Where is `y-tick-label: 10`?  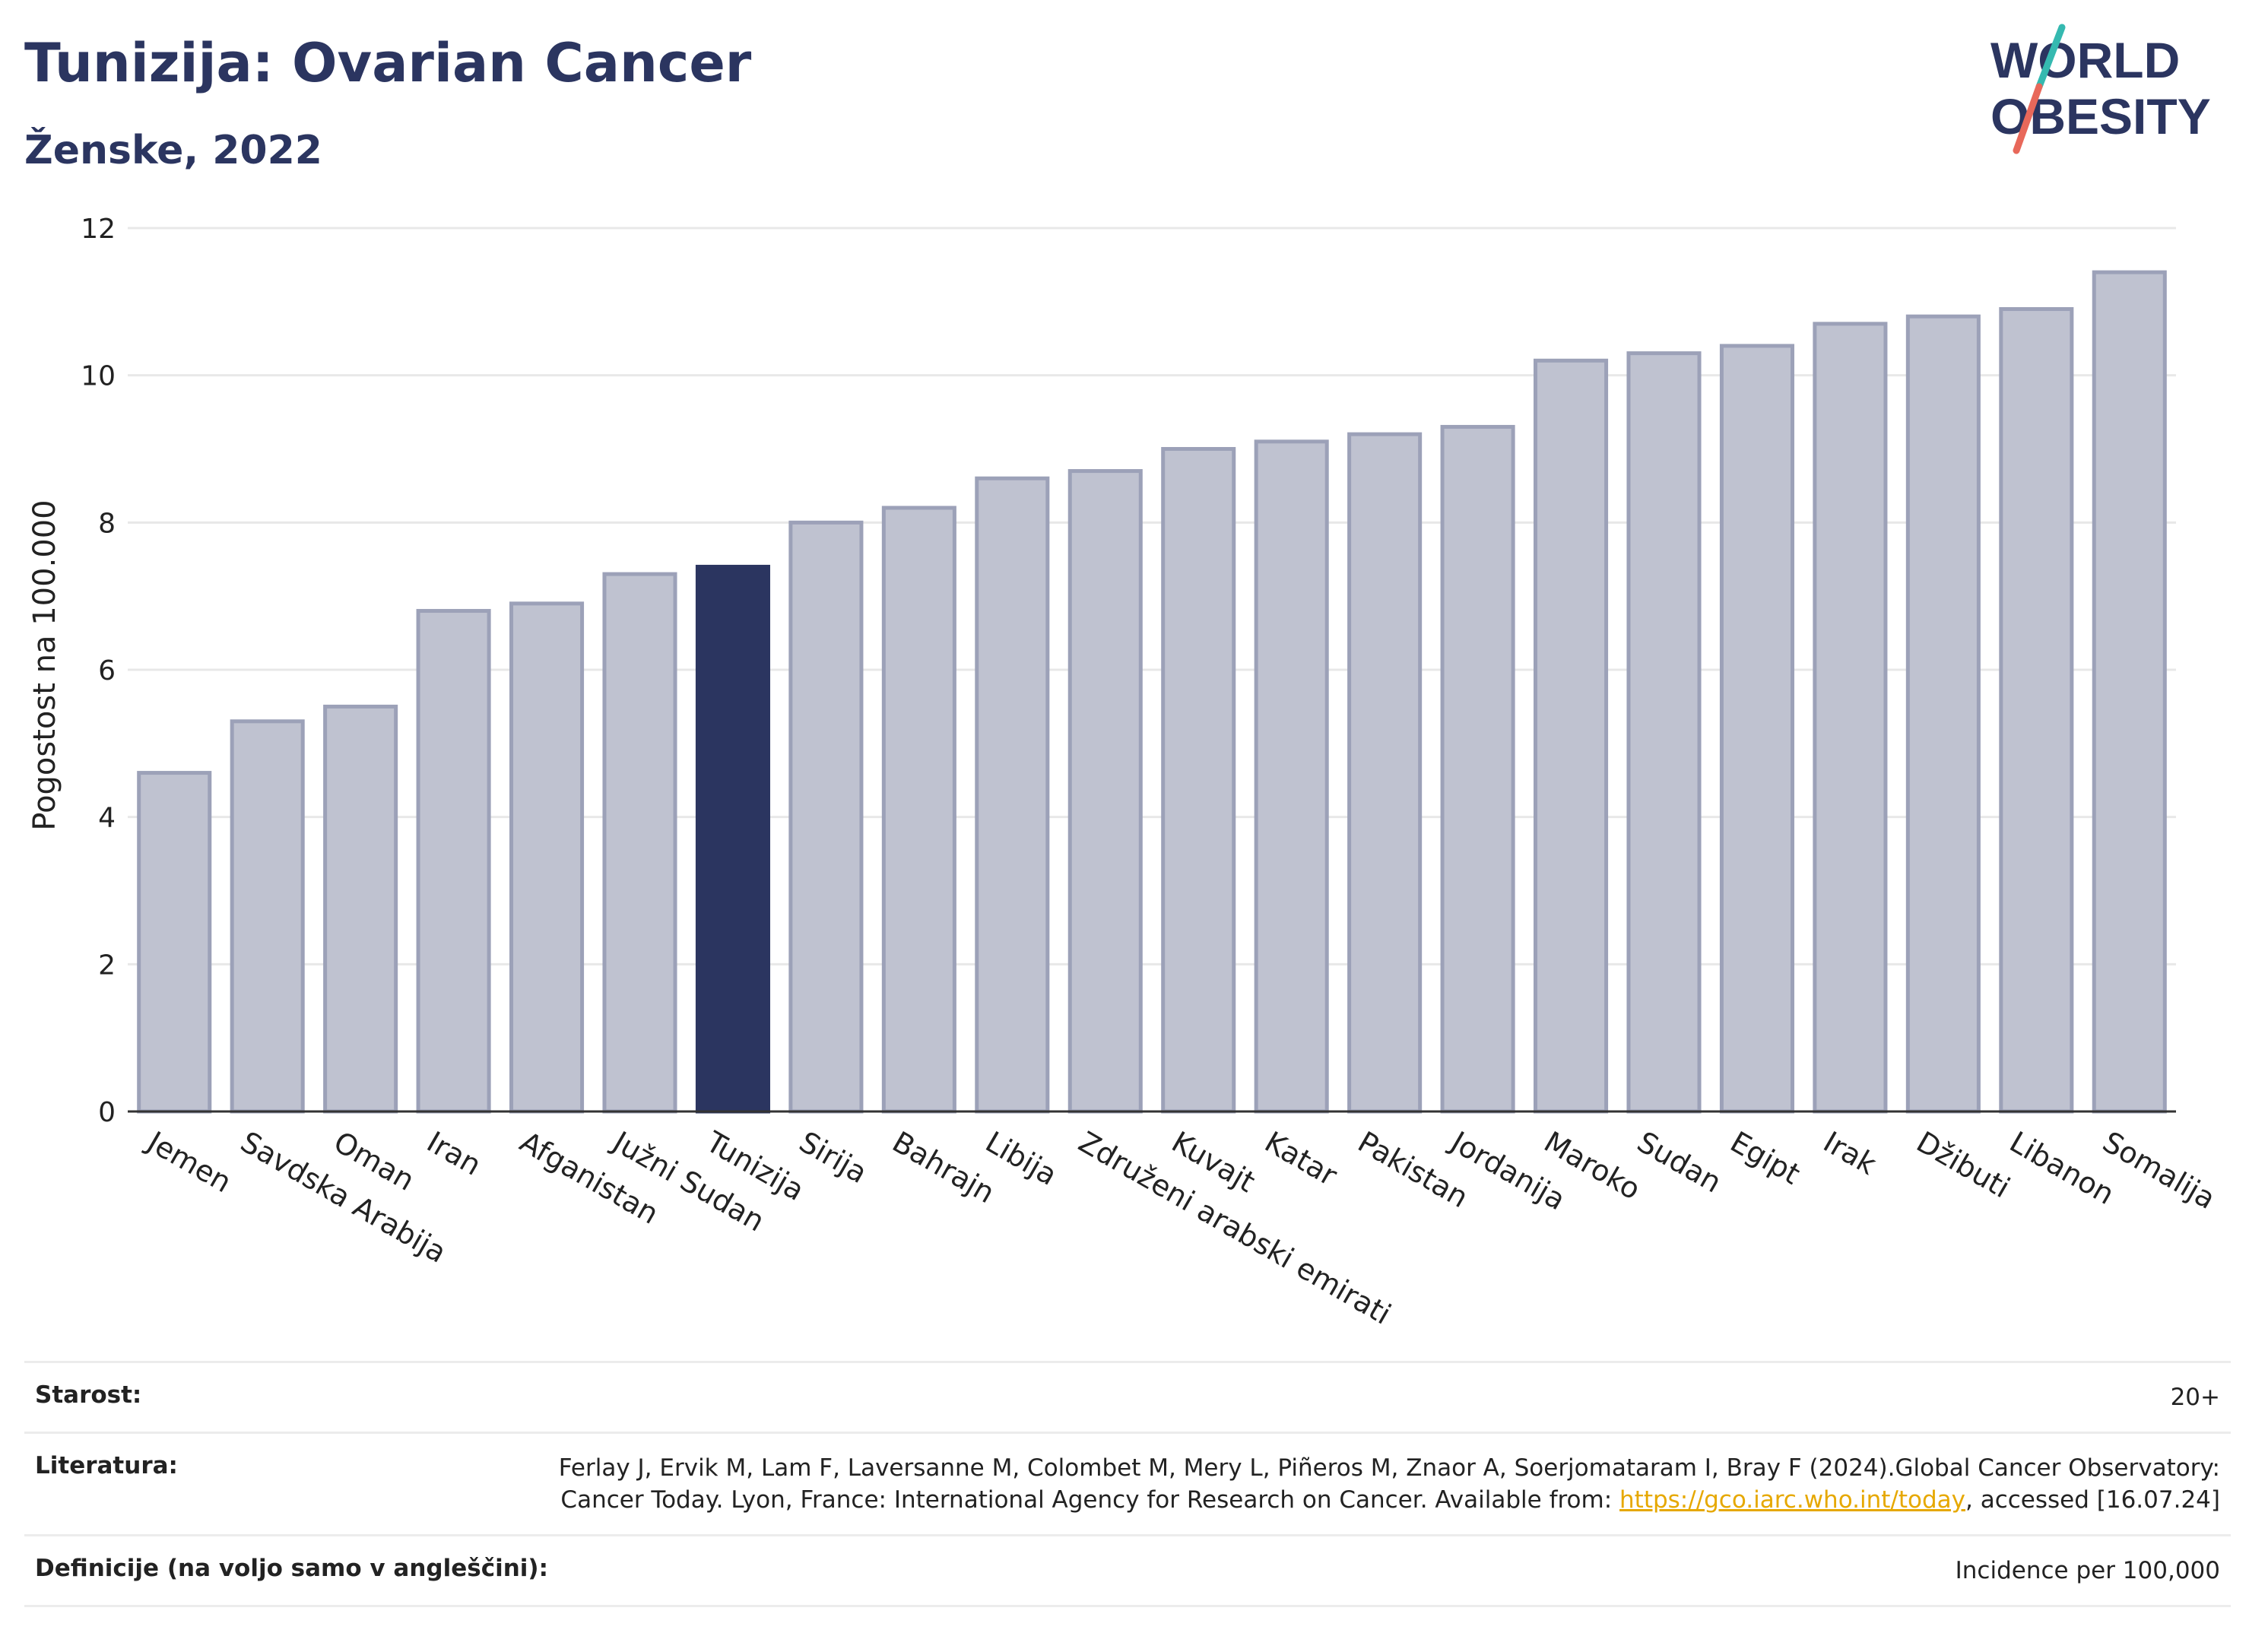 y-tick-label: 10 is located at coordinates (99, 376).